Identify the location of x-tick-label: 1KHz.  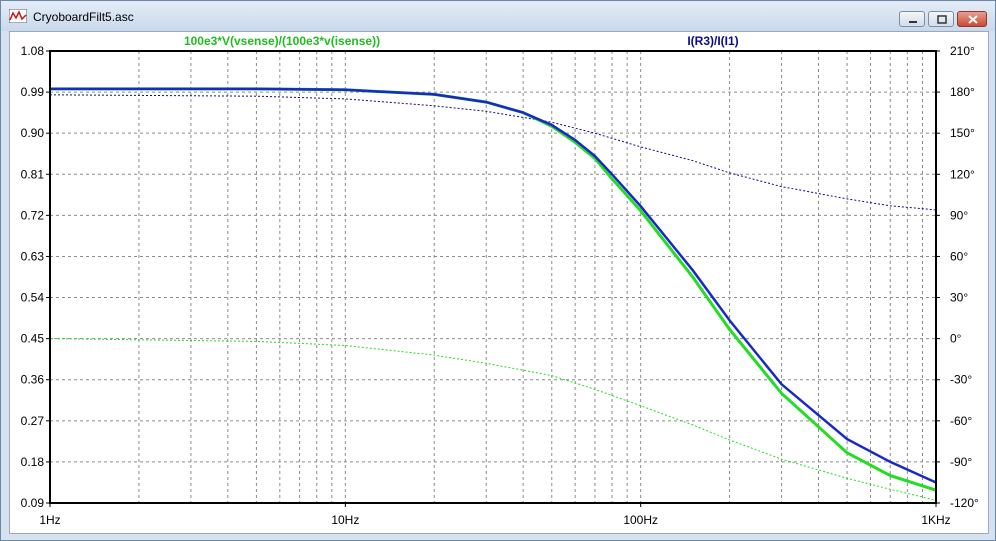
(935, 520).